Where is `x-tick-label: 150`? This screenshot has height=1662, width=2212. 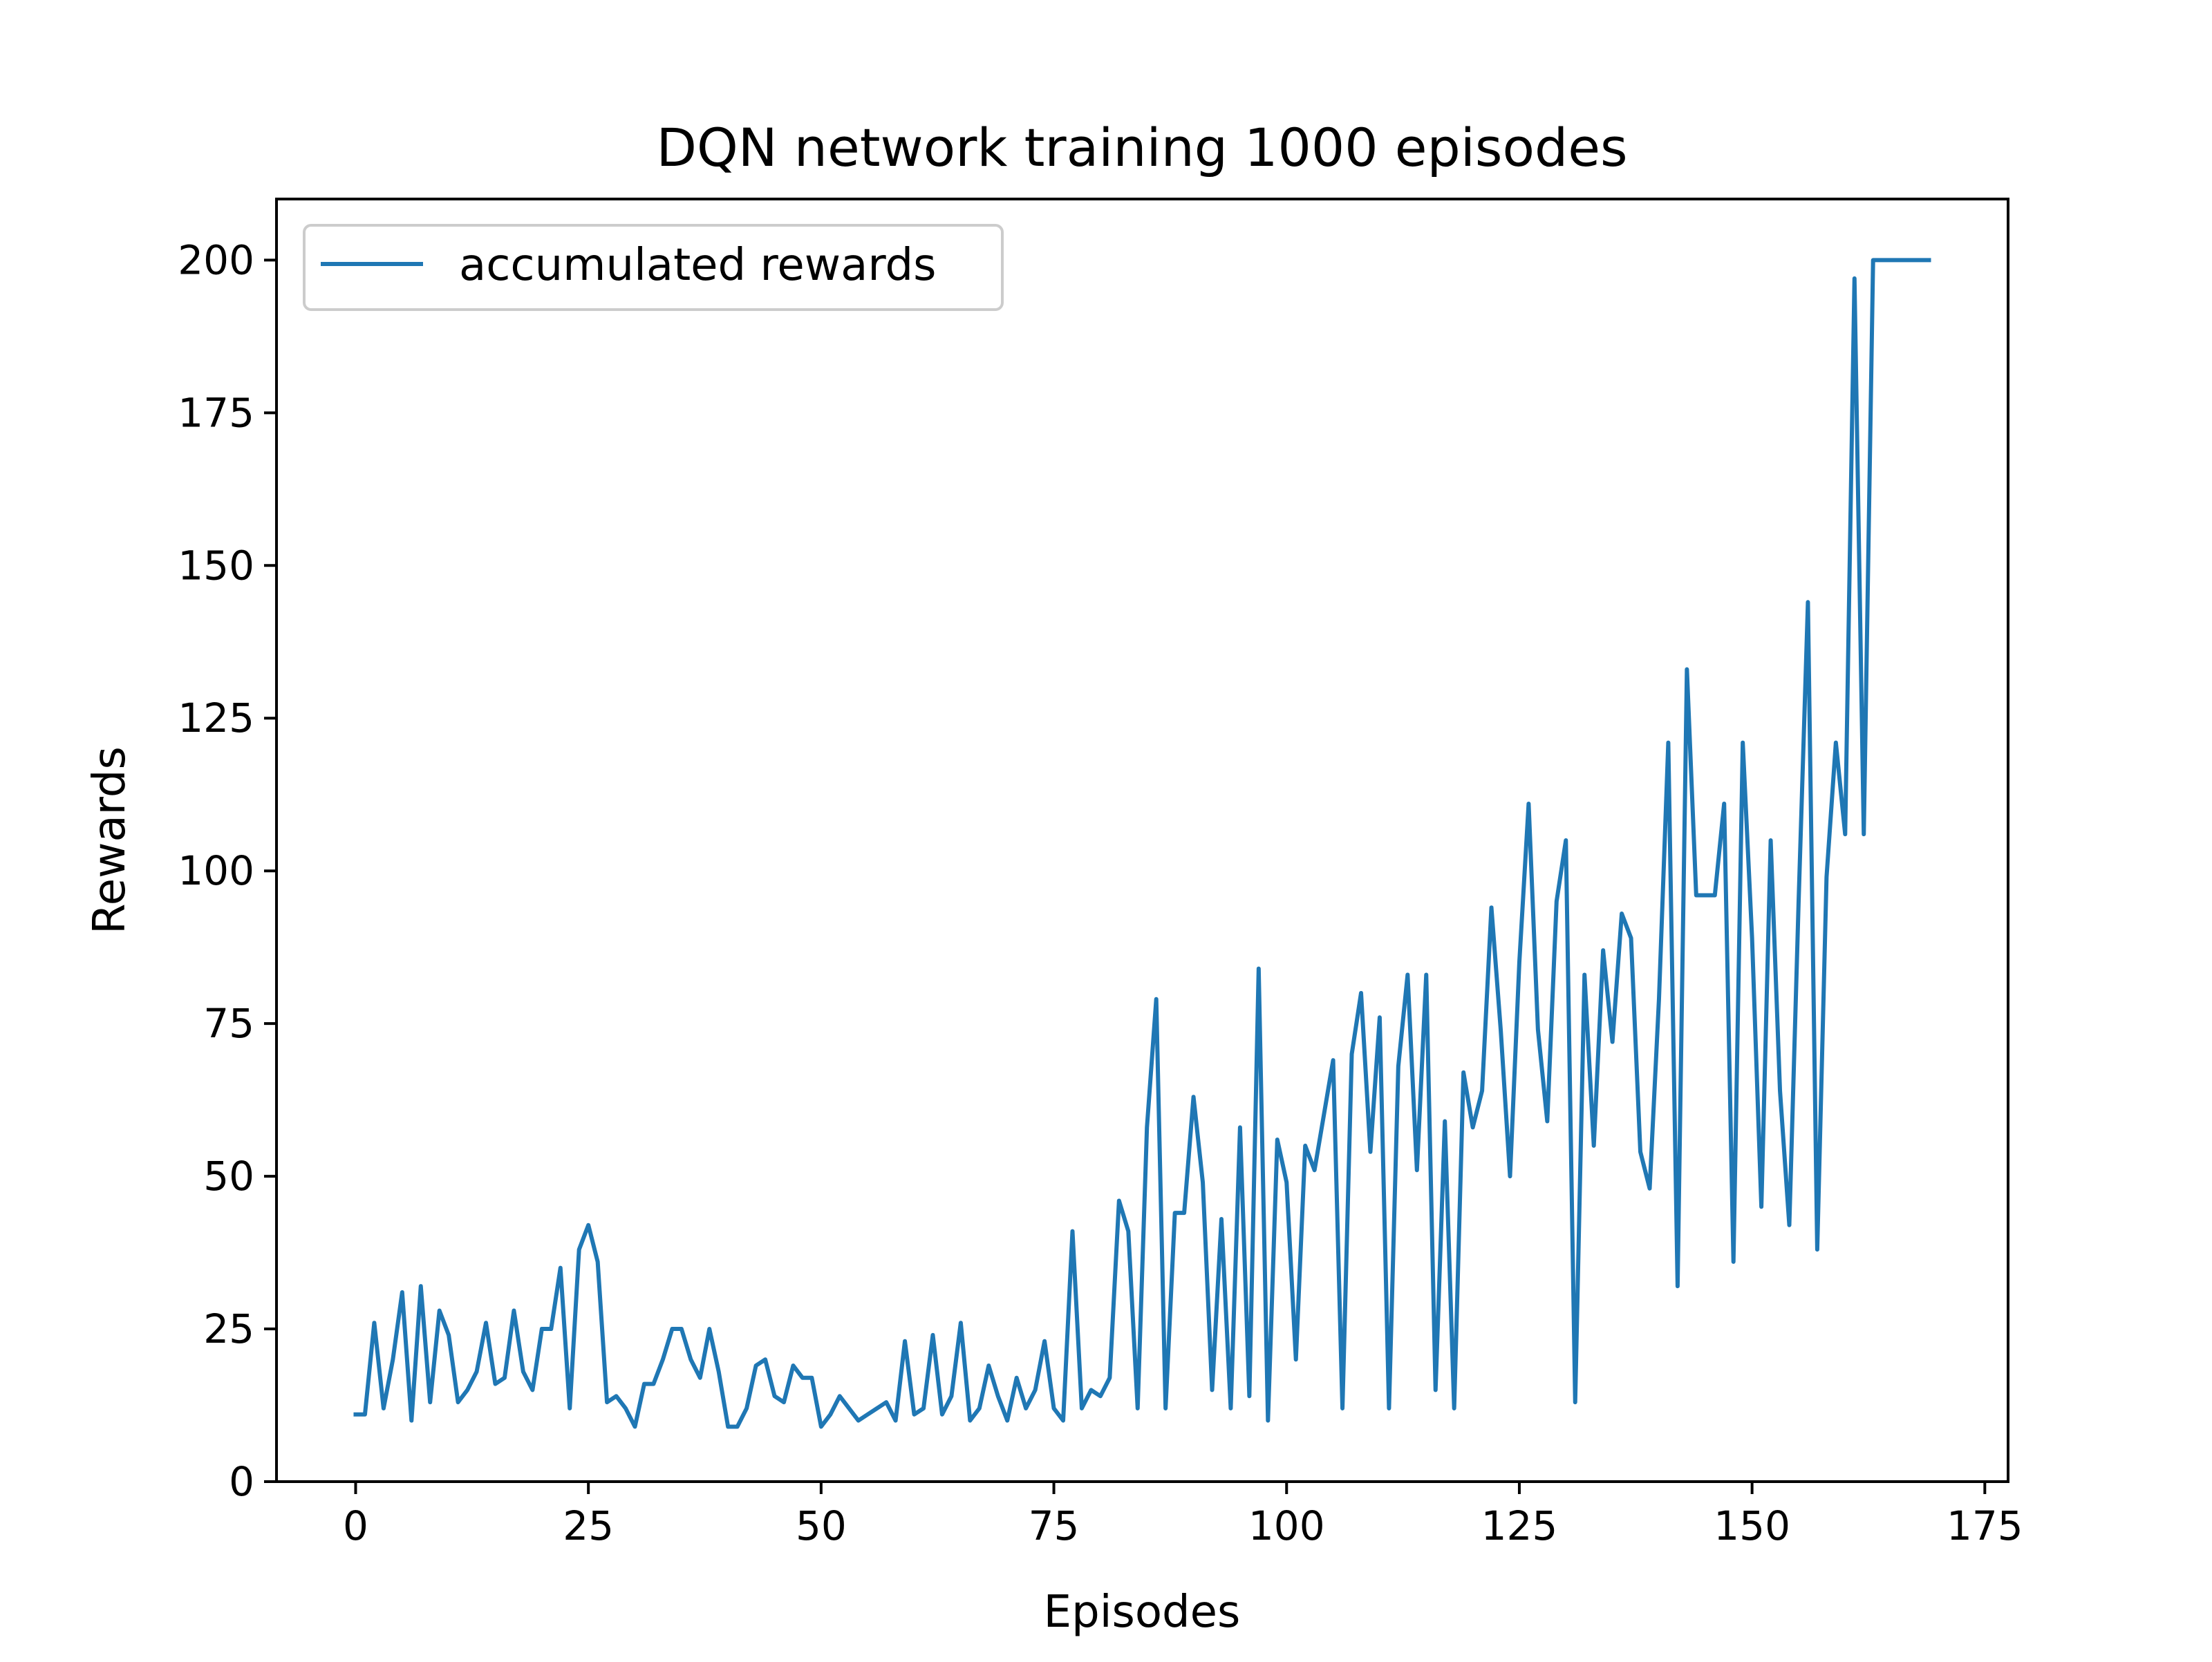 x-tick-label: 150 is located at coordinates (1752, 1525).